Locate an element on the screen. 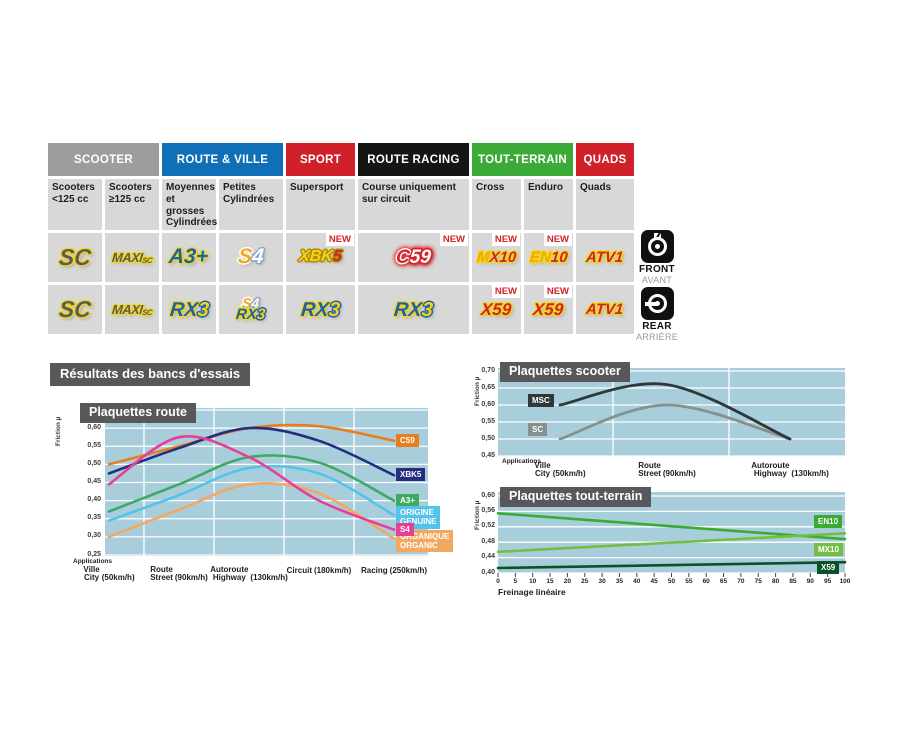  group-header-scooter: SCOOTER is located at coordinates (103, 159).